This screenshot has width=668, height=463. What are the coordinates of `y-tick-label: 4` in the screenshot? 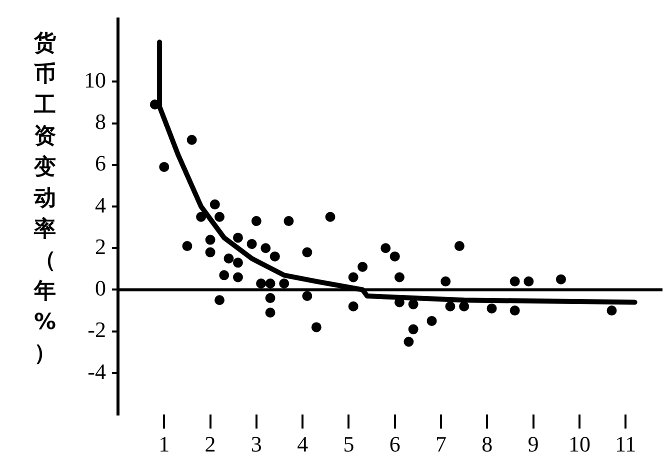 It's located at (100, 205).